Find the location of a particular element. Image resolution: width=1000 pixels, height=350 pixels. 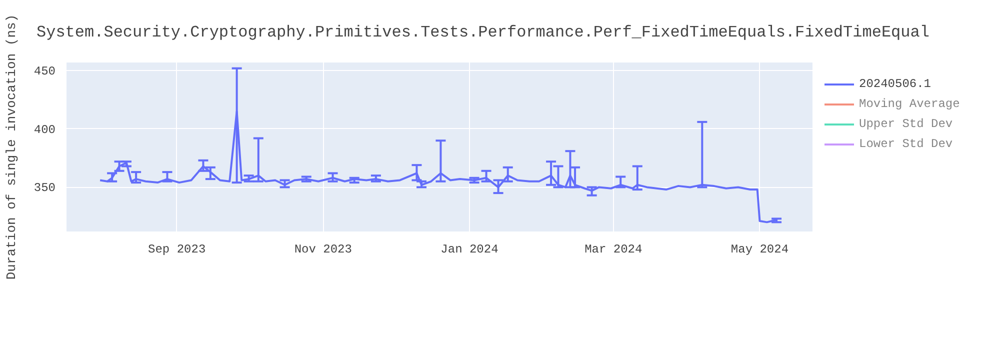

x-tick-label: May 2024 is located at coordinates (759, 249).